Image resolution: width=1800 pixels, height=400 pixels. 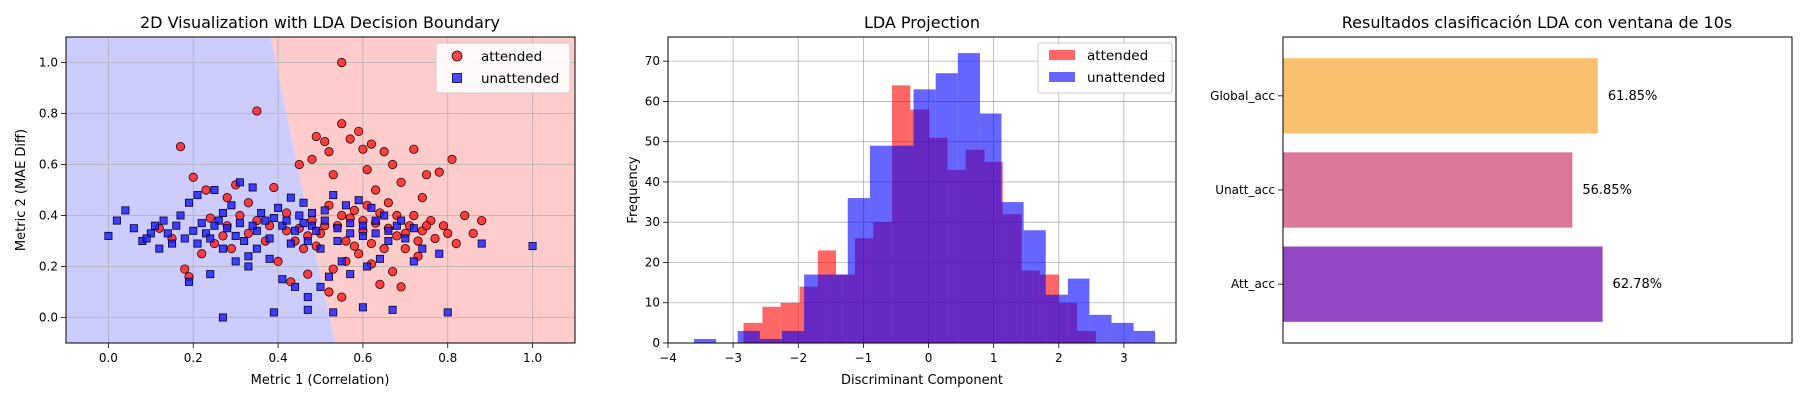 What do you see at coordinates (668, 358) in the screenshot?
I see `histogram-x-tick-label: −4` at bounding box center [668, 358].